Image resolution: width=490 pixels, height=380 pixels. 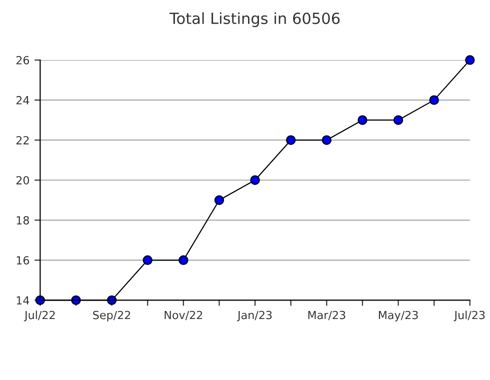 What do you see at coordinates (183, 315) in the screenshot?
I see `x-tick-label: Nov/22` at bounding box center [183, 315].